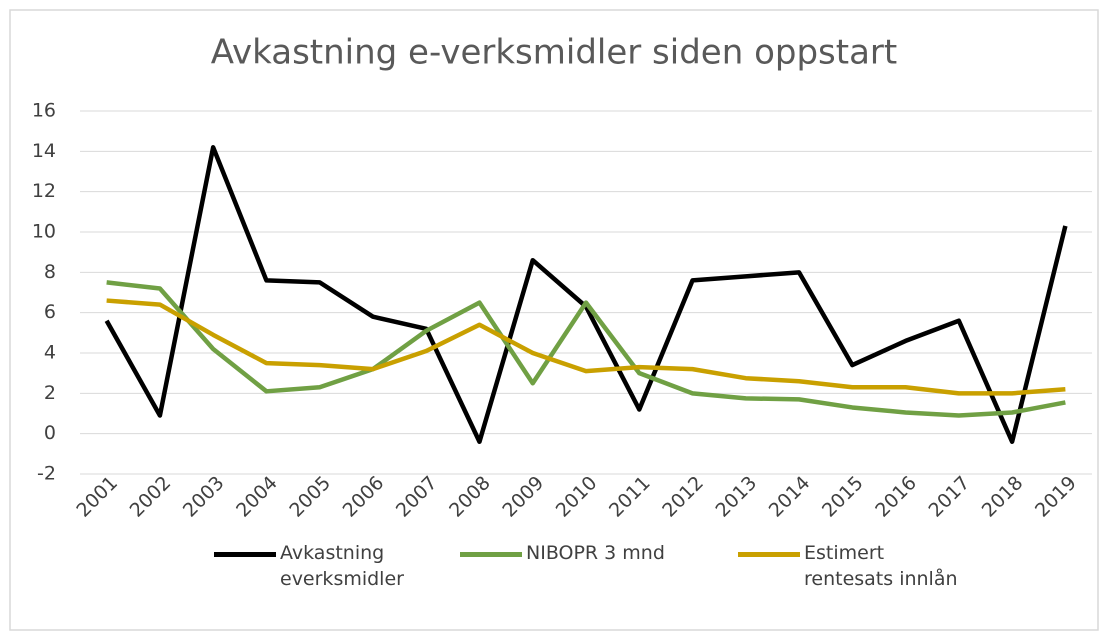 The image size is (1108, 640). Describe the element at coordinates (50, 353) in the screenshot. I see `y-tick-label: 4` at that location.